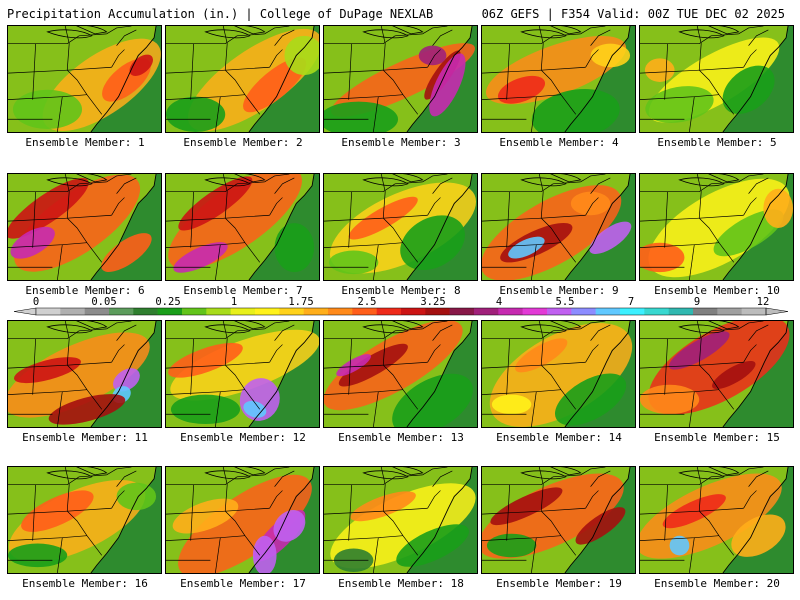 Image resolution: width=800 pixels, height=600 pixels. Describe the element at coordinates (281, 374) in the screenshot. I see `coastline` at that location.